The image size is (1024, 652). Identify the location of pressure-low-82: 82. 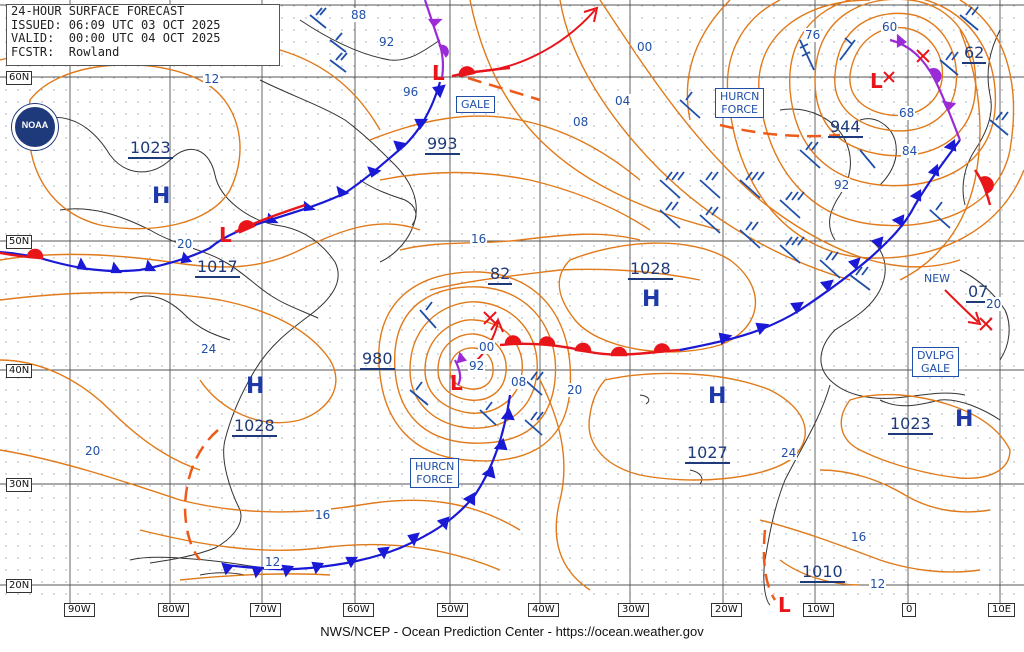
(500, 274).